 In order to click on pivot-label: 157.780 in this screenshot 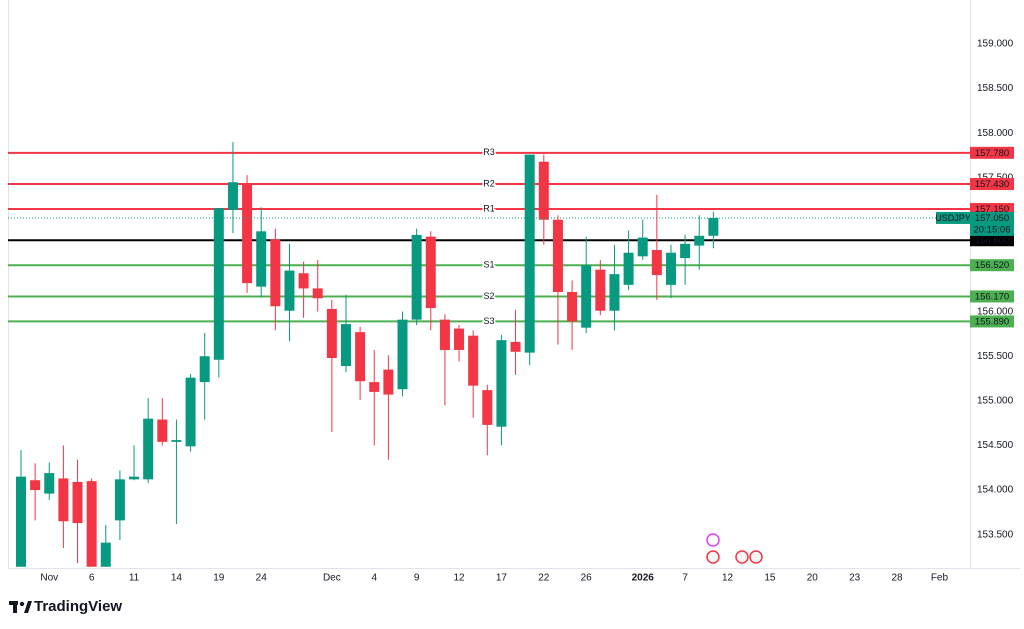, I will do `click(992, 153)`.